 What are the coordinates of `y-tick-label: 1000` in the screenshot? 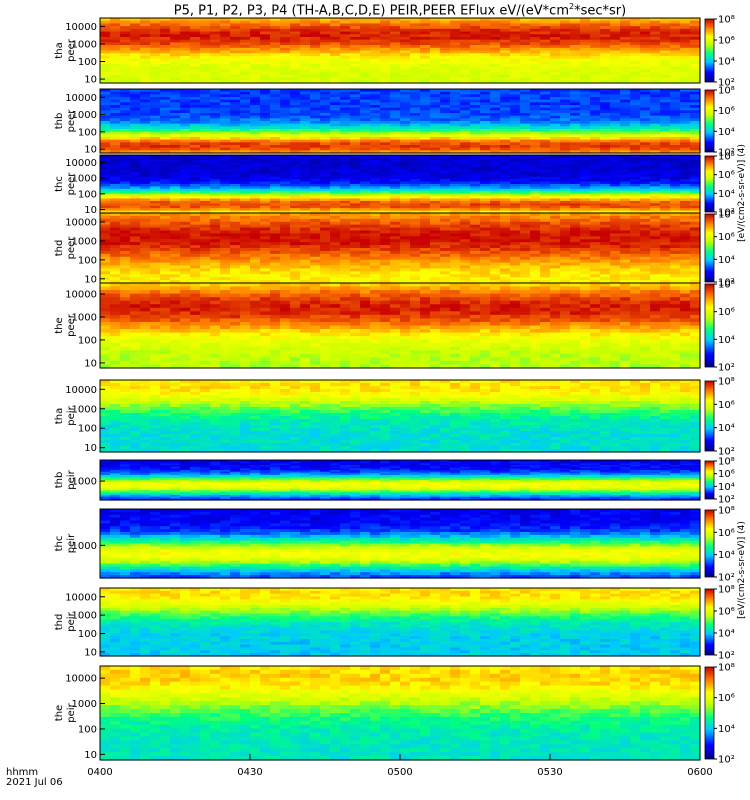 It's located at (84, 179).